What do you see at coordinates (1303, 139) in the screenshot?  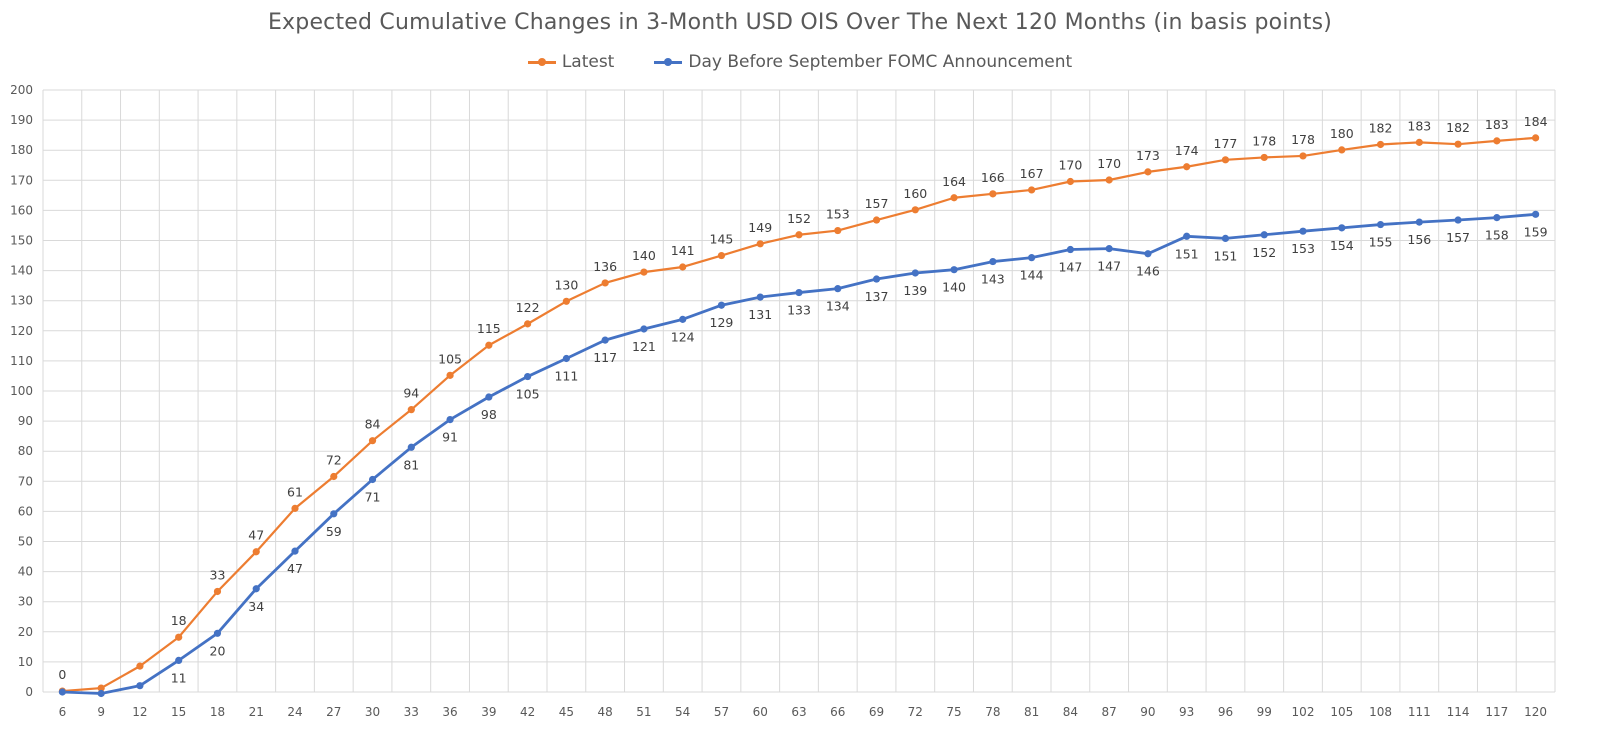 I see `data-label-latest: 178` at bounding box center [1303, 139].